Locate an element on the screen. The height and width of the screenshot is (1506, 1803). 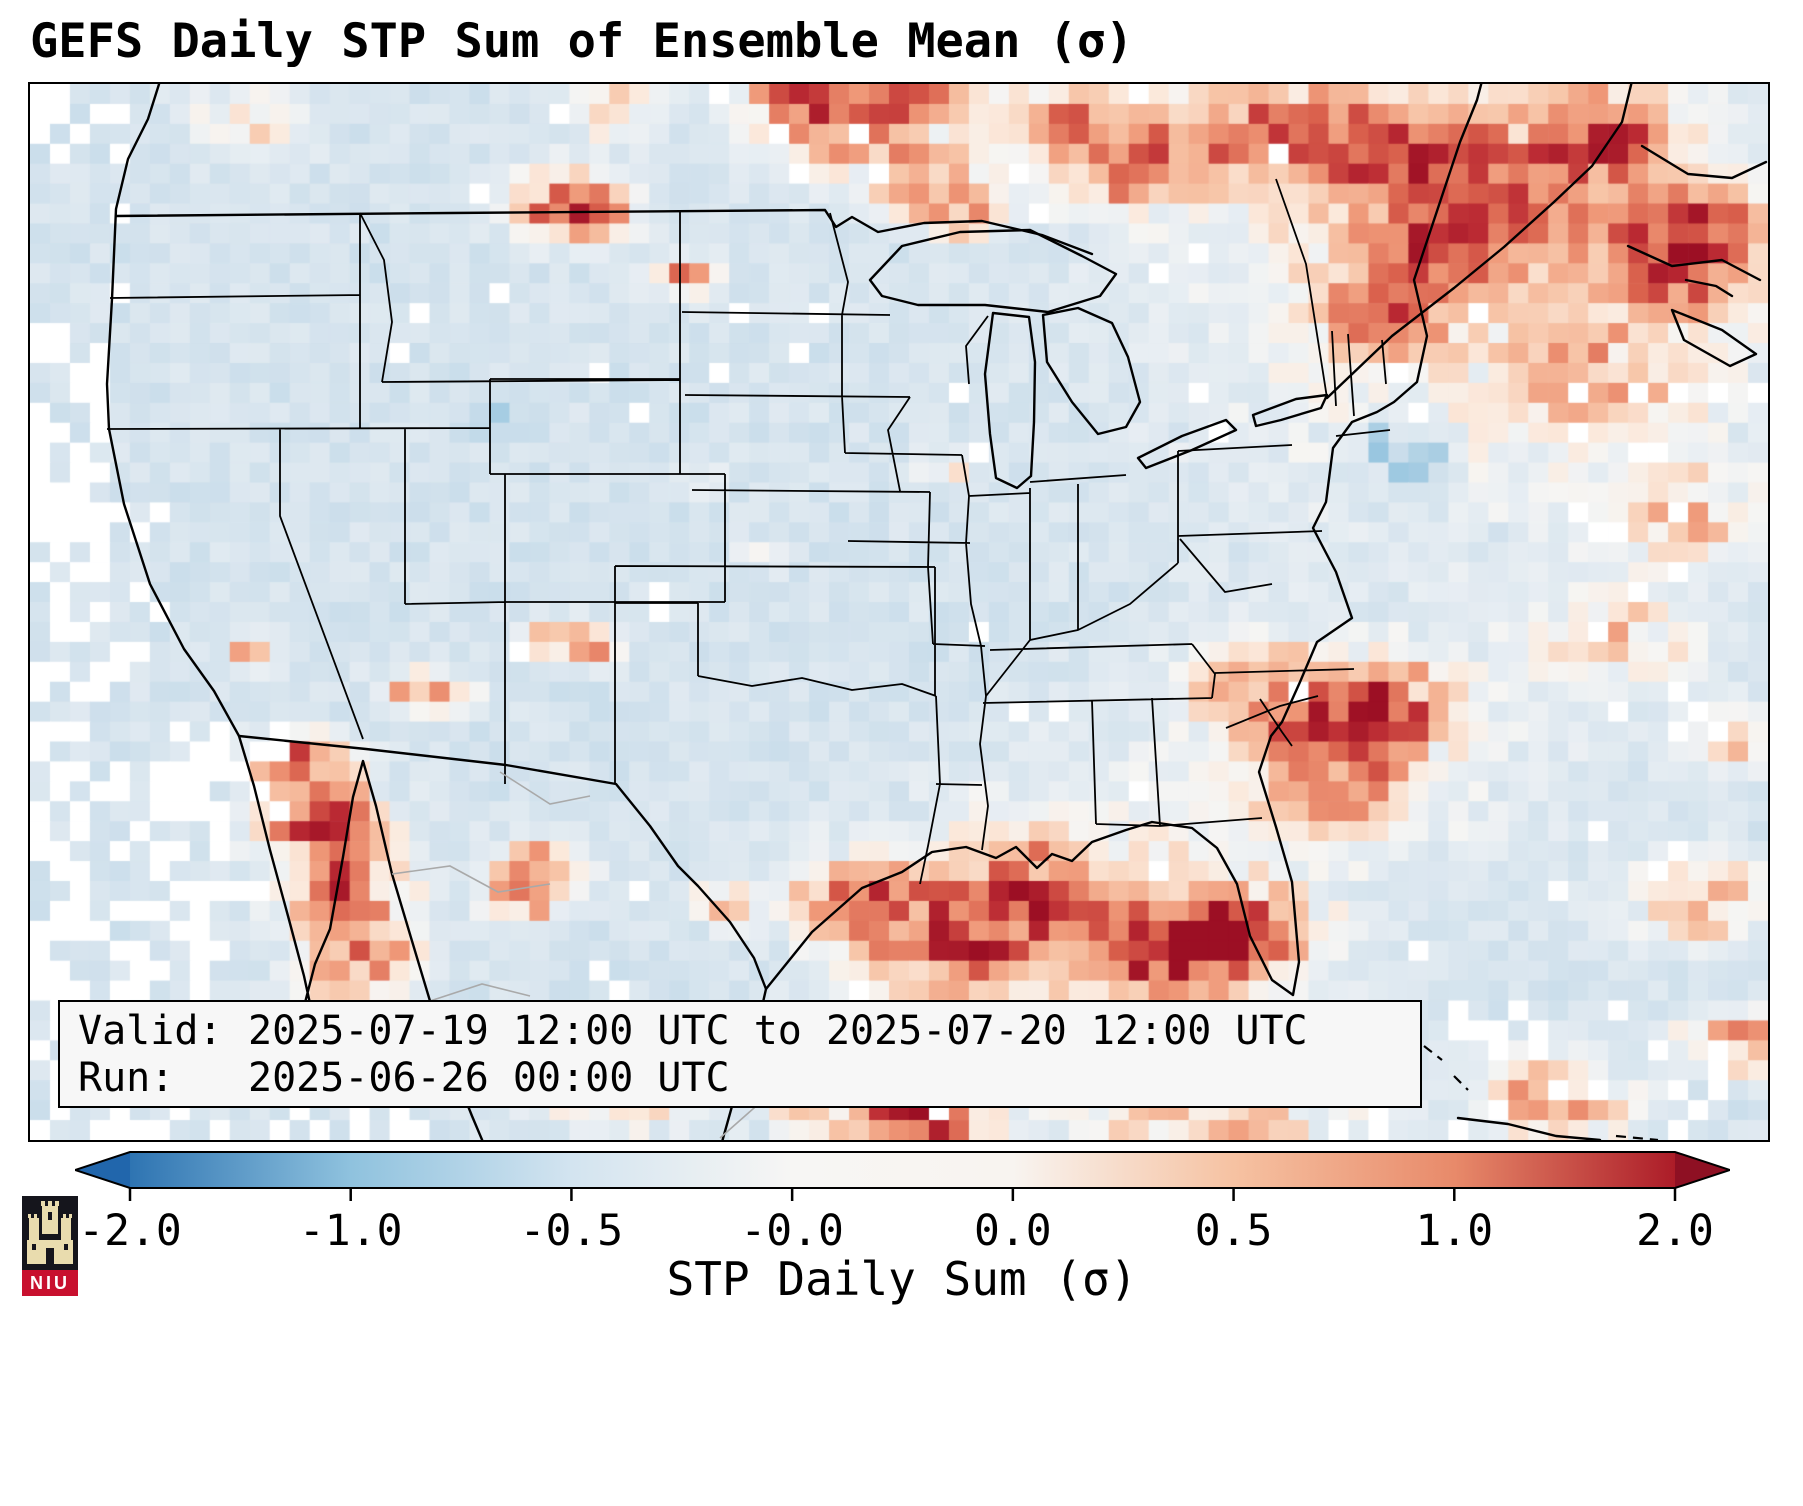
great-lakes is located at coordinates (1098, 359).